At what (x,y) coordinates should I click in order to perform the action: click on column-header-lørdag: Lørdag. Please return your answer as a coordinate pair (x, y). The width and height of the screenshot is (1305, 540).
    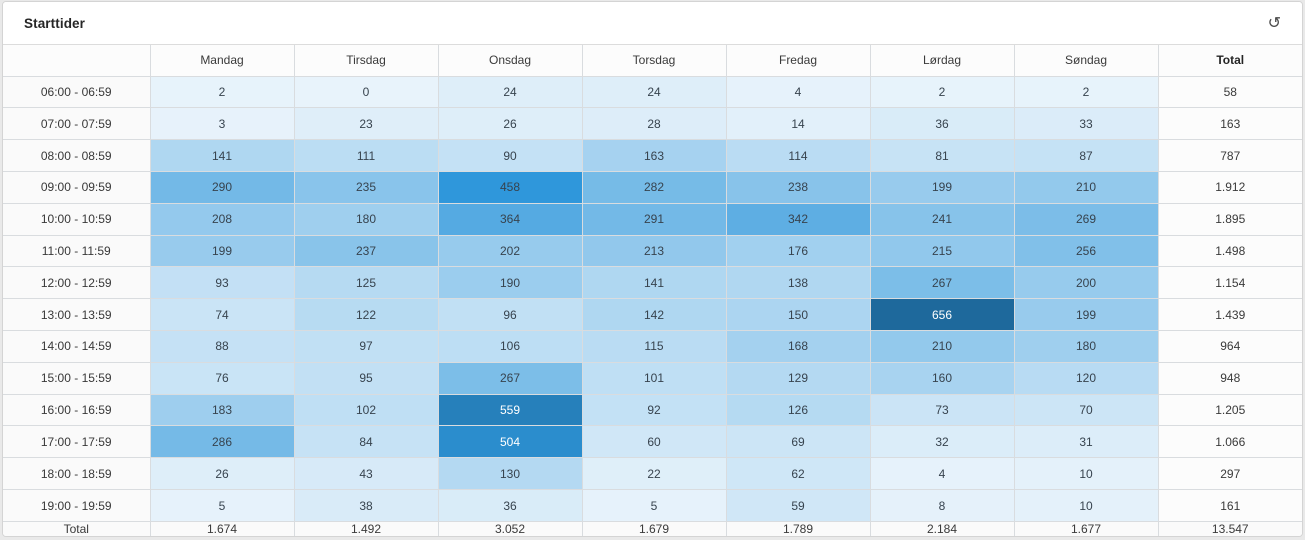
    Looking at the image, I should click on (942, 60).